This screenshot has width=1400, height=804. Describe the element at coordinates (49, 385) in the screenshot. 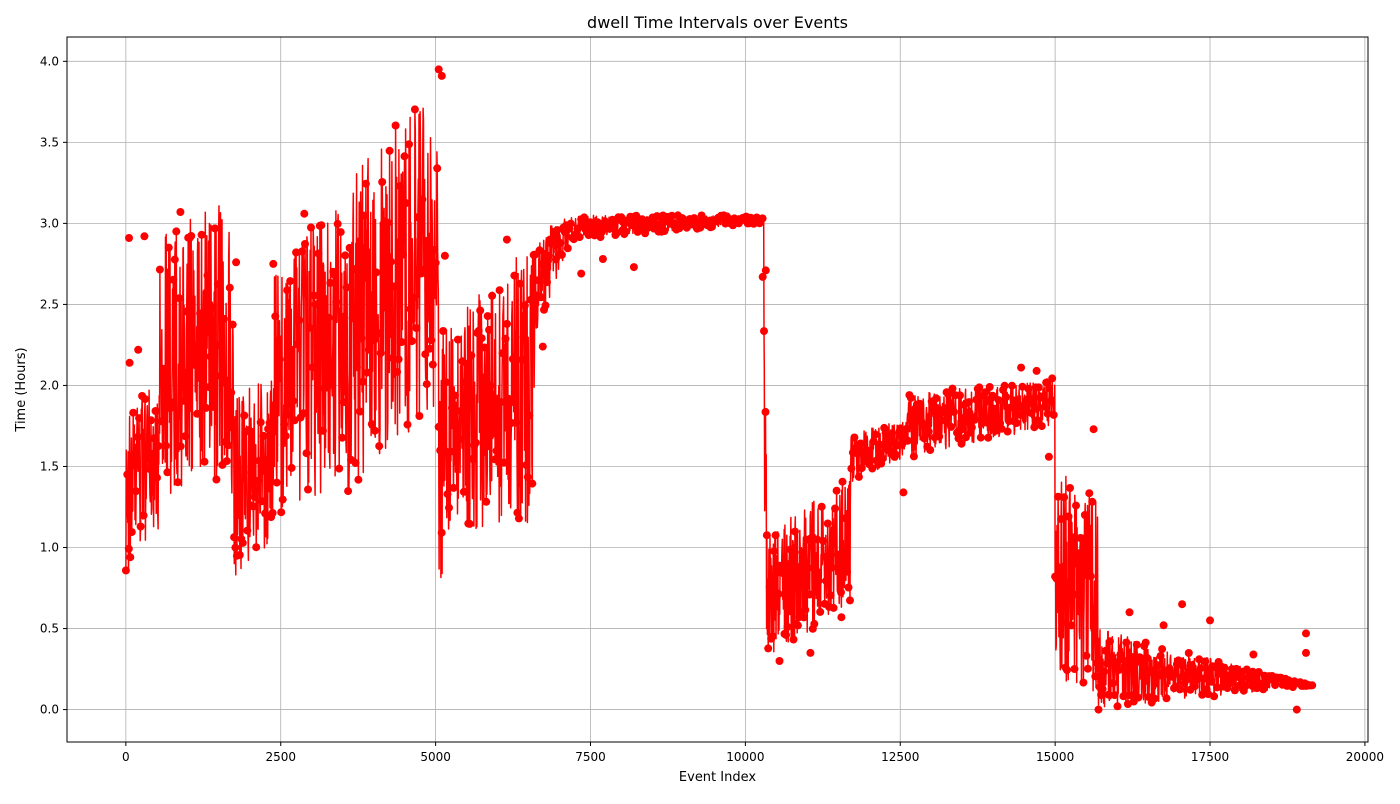

I see `y-tick-label: 2.0` at that location.